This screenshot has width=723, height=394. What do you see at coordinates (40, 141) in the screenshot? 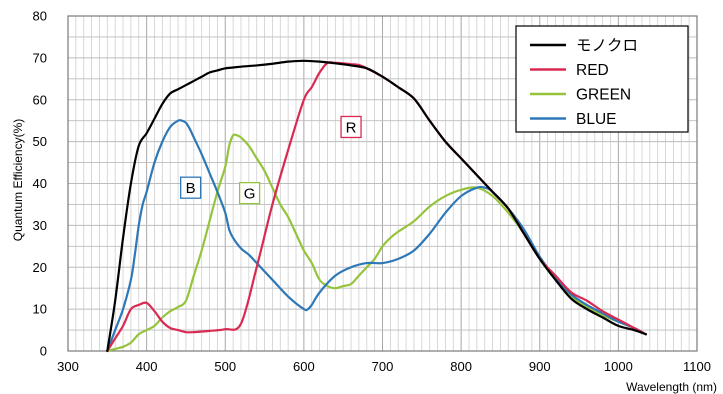
I see `y-tick-label: 50` at bounding box center [40, 141].